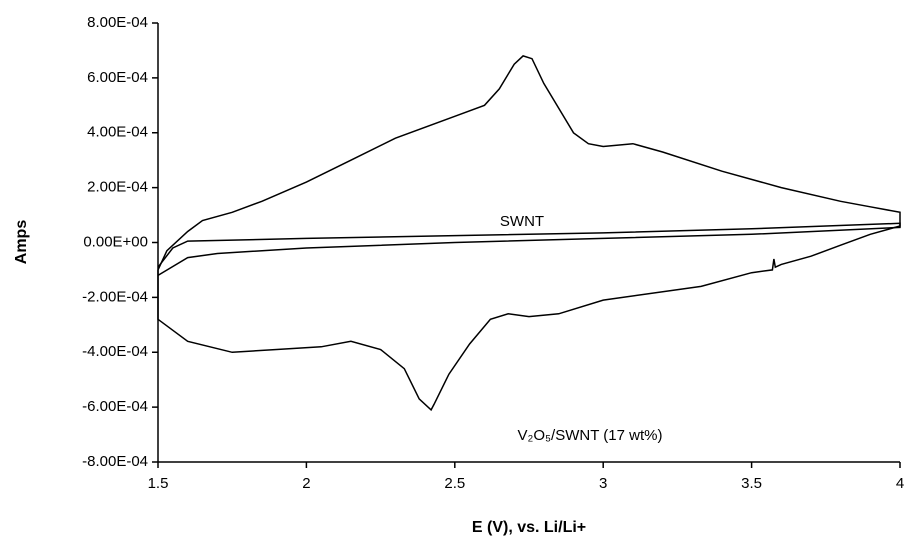 This screenshot has width=910, height=548. What do you see at coordinates (590, 435) in the screenshot?
I see `annotation: V₂O₅/SWNT (17 wt%)` at bounding box center [590, 435].